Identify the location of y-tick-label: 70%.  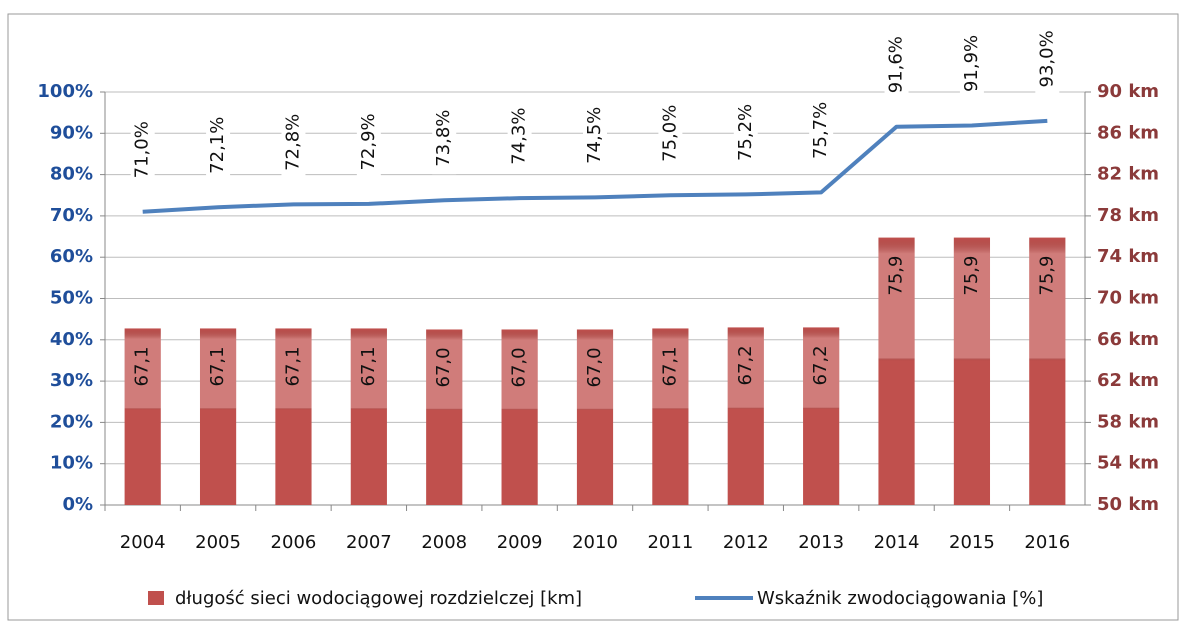
(71, 215).